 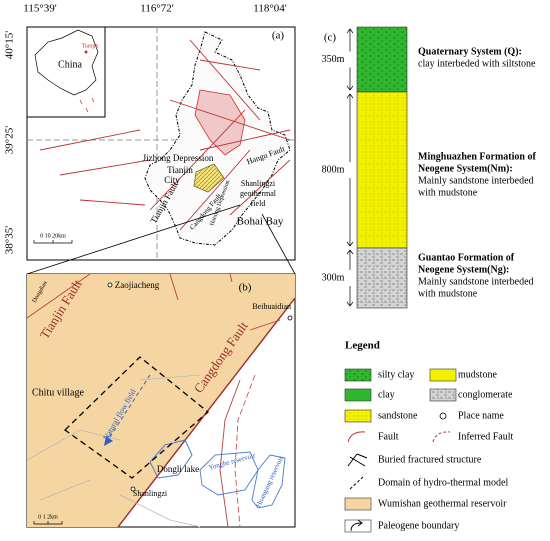 What do you see at coordinates (396, 374) in the screenshot?
I see `legend-label: silty clay` at bounding box center [396, 374].